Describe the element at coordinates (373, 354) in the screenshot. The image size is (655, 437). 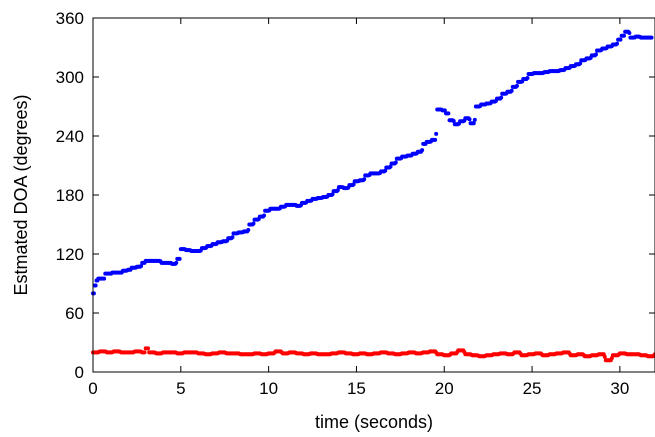
I see `red-series` at that location.